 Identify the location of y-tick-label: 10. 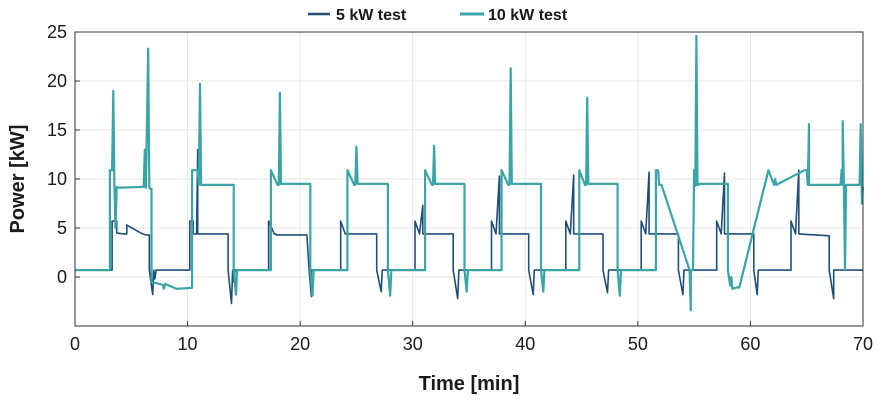
(57, 179).